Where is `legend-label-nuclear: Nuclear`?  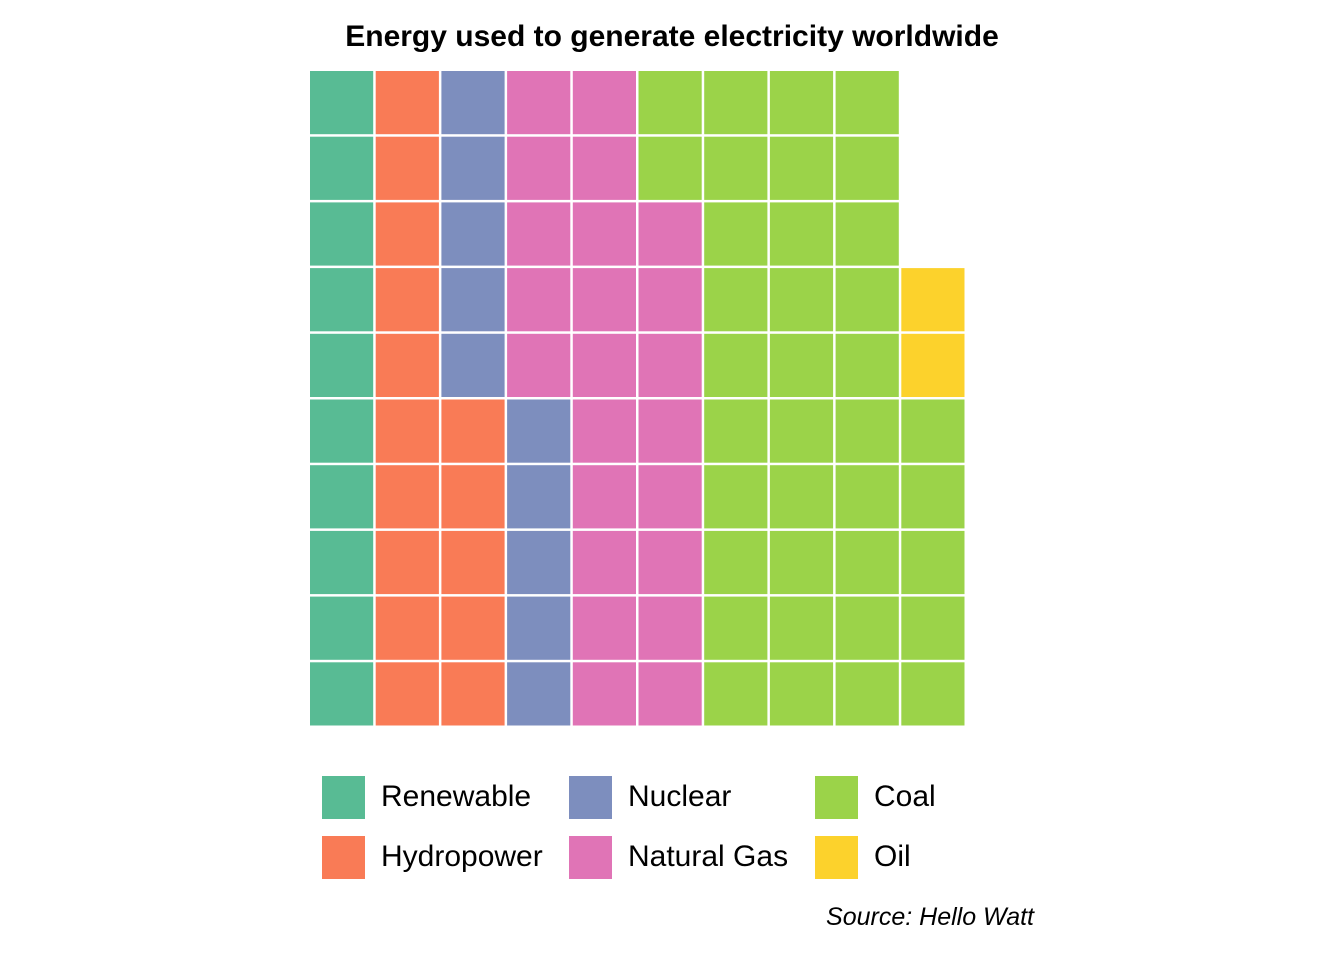
legend-label-nuclear: Nuclear is located at coordinates (680, 796).